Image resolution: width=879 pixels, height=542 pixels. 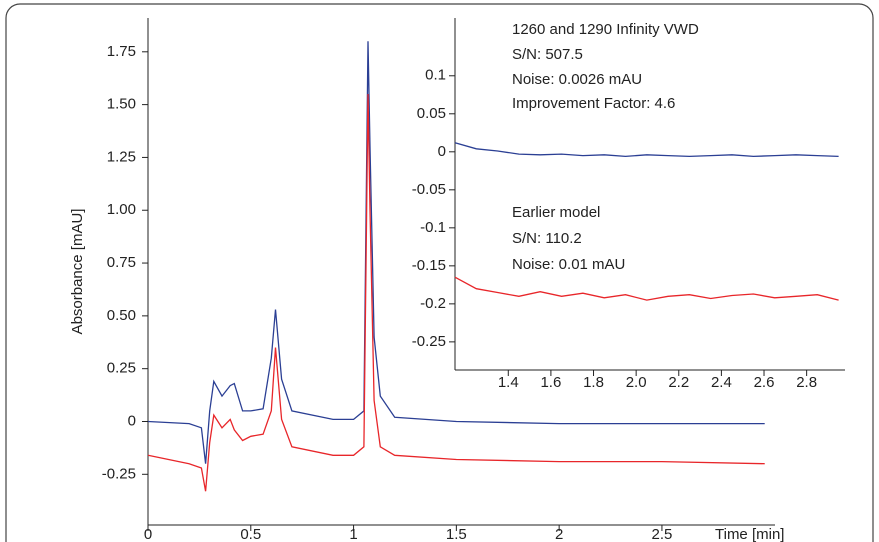 What do you see at coordinates (429, 189) in the screenshot?
I see `y-tick-label: -0.05` at bounding box center [429, 189].